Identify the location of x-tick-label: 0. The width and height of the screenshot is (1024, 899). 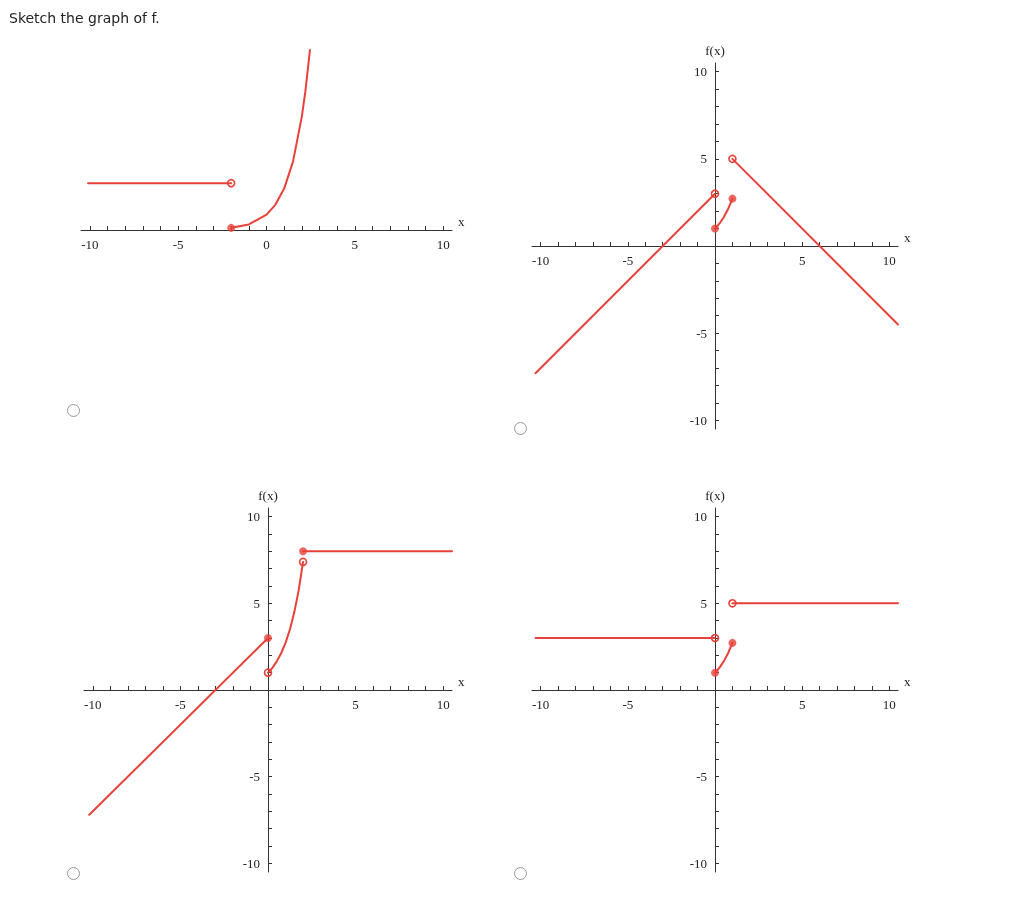
(266, 244).